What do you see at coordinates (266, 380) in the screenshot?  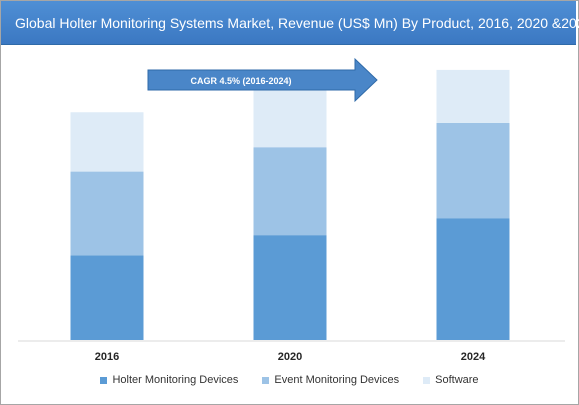 I see `legend-swatch-event` at bounding box center [266, 380].